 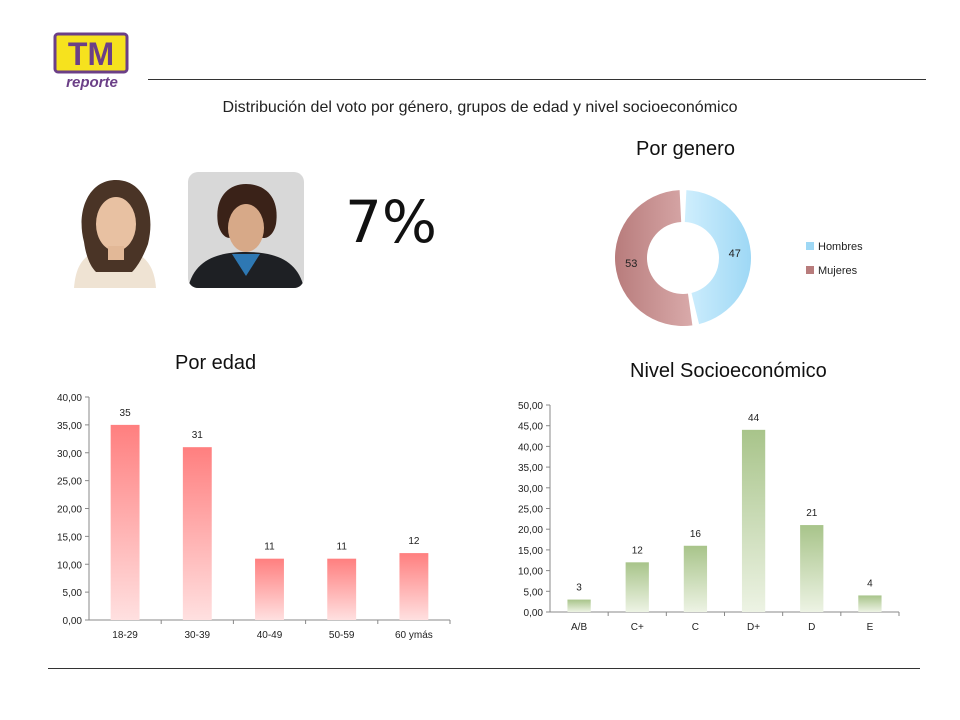 What do you see at coordinates (579, 588) in the screenshot?
I see `bar-value-label: 3` at bounding box center [579, 588].